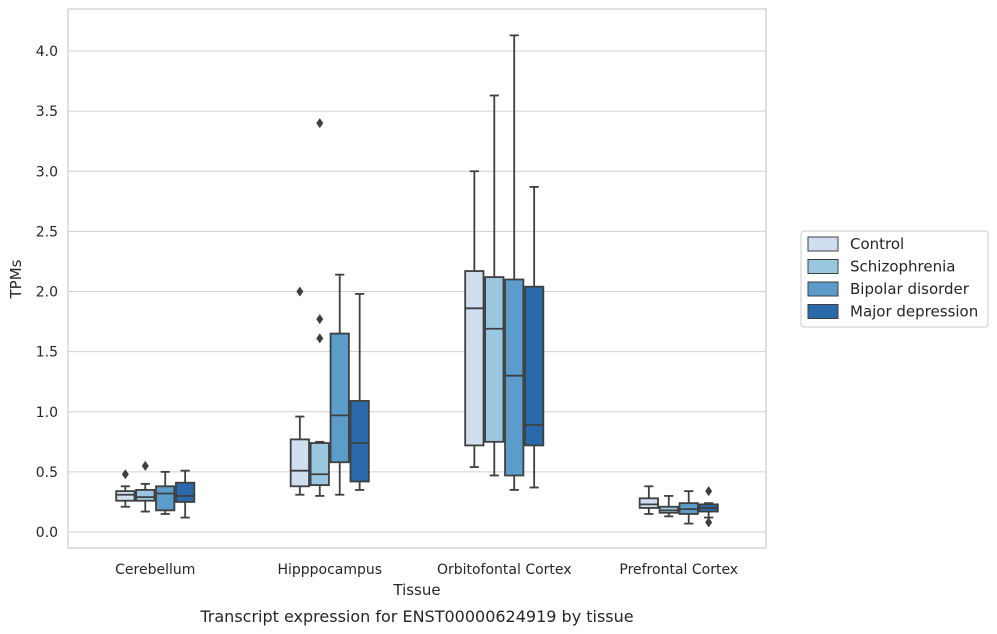 Image resolution: width=997 pixels, height=634 pixels. What do you see at coordinates (145, 486) in the screenshot?
I see `box-cerebellum-schizophrenia` at bounding box center [145, 486].